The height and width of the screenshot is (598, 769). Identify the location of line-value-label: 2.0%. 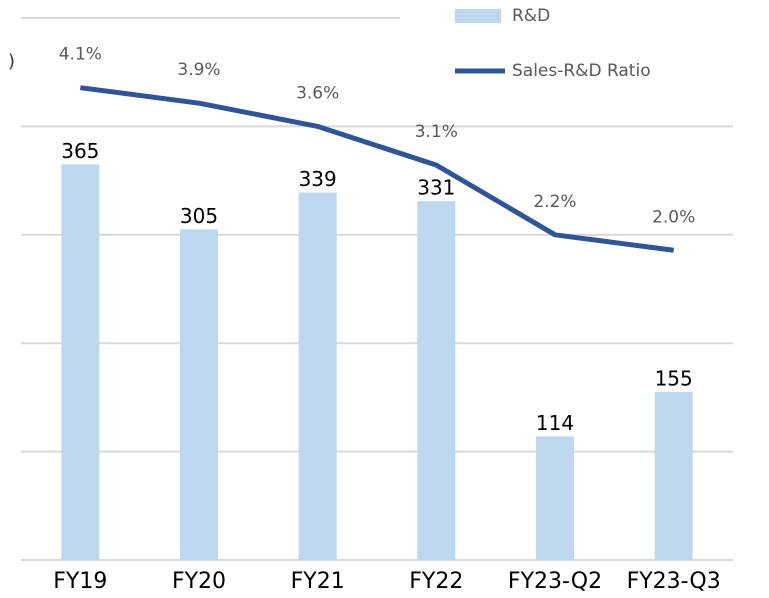
(673, 217).